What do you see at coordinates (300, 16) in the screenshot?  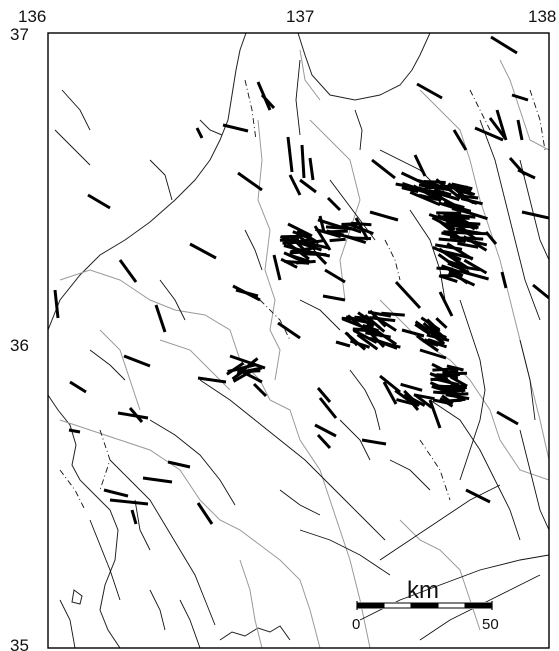 I see `longitude-label-137: 137` at bounding box center [300, 16].